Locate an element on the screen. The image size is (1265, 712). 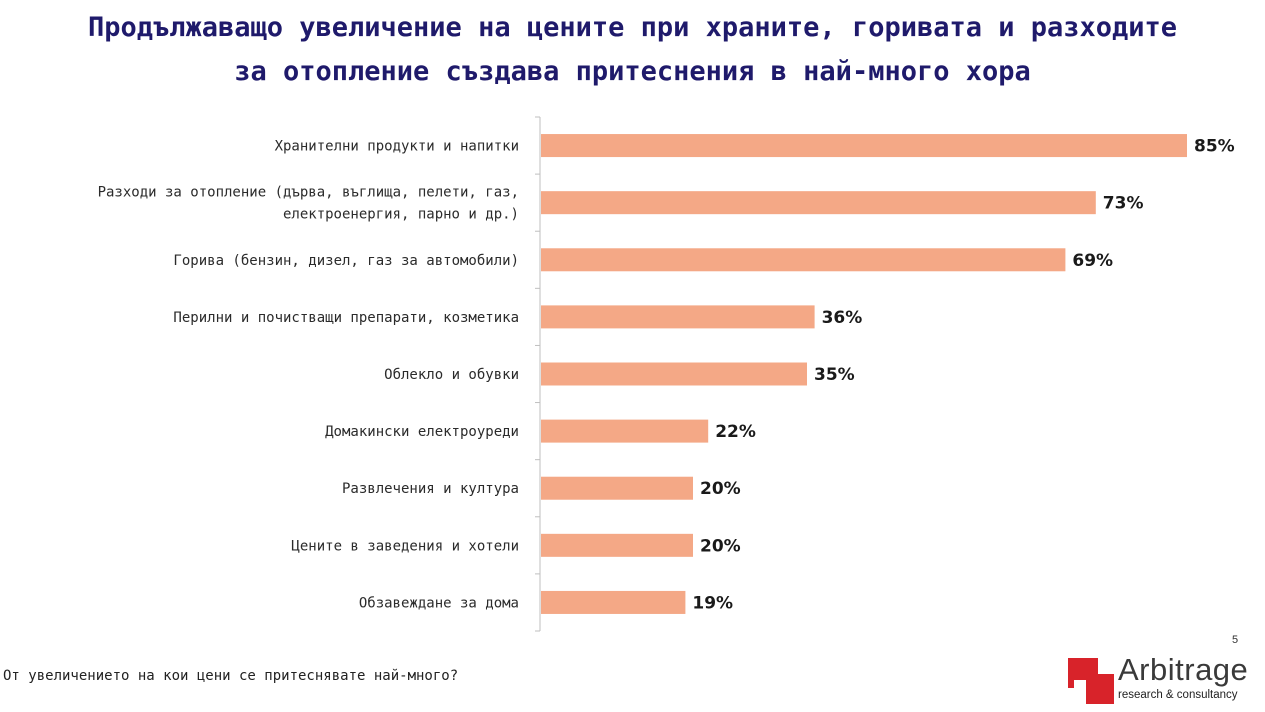
page-number: 5 is located at coordinates (1235, 640).